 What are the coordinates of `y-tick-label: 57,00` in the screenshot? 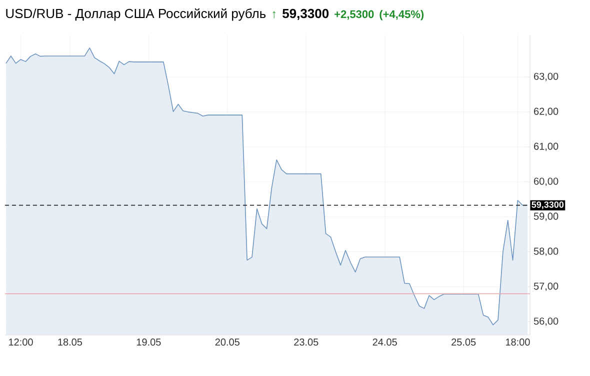 It's located at (546, 286).